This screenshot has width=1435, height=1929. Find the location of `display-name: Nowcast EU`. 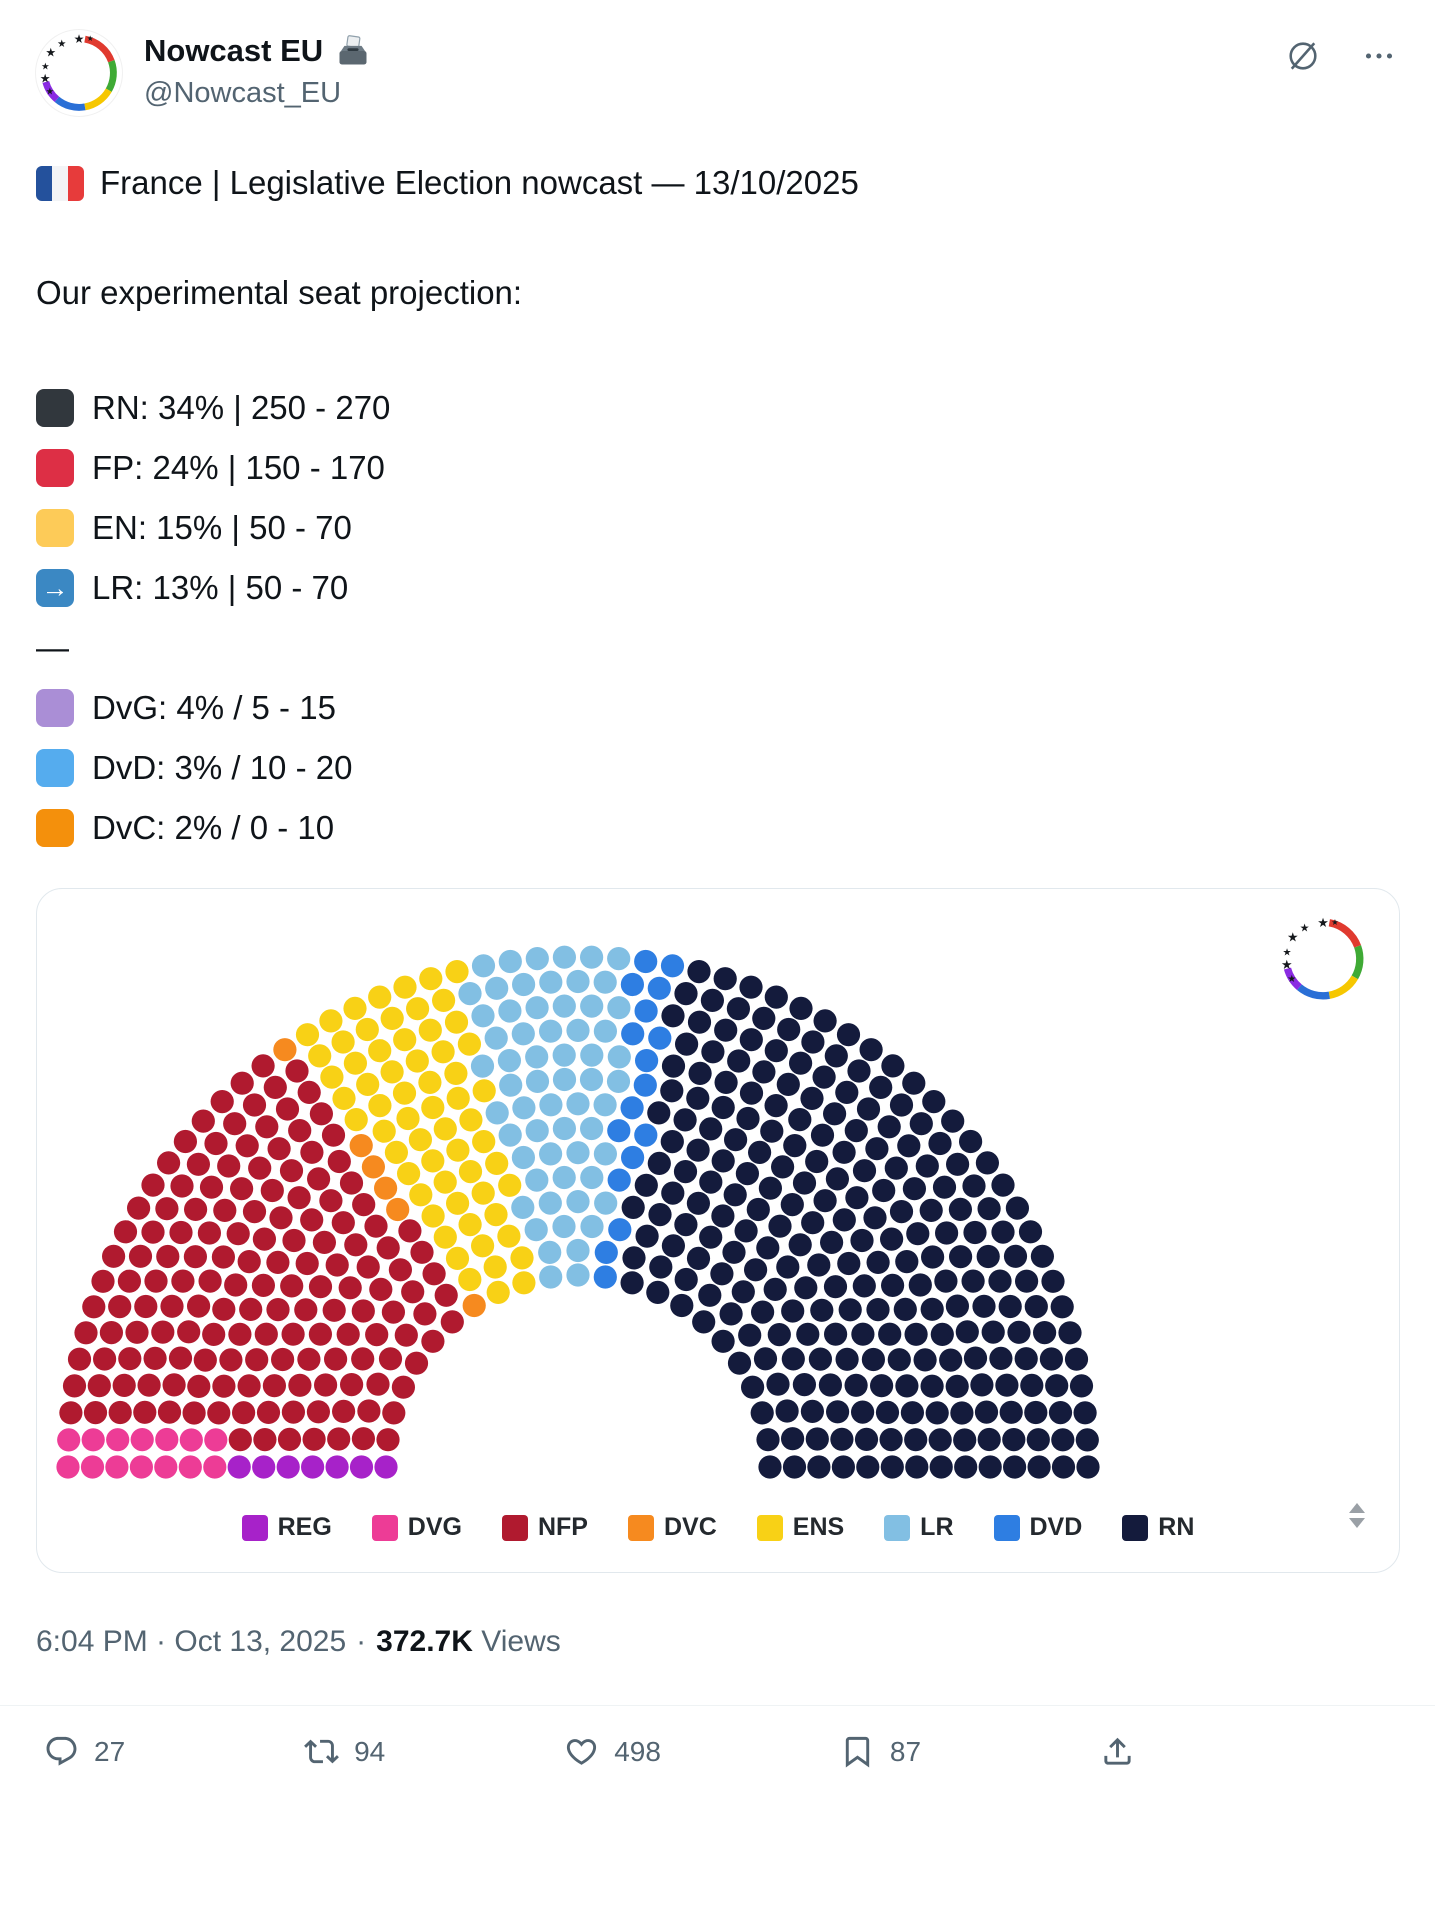

display-name: Nowcast EU is located at coordinates (234, 50).